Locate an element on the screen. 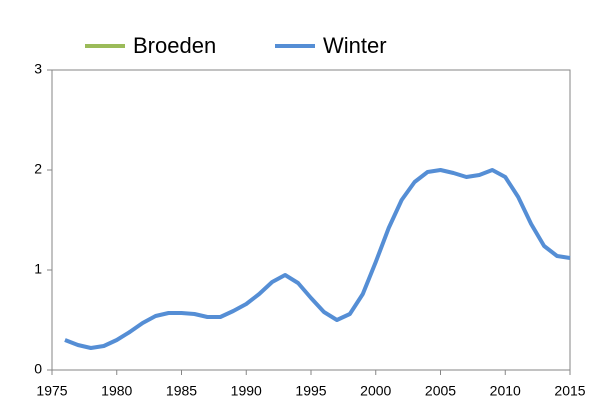 This screenshot has width=600, height=400. x-tick-label: 1990 is located at coordinates (246, 391).